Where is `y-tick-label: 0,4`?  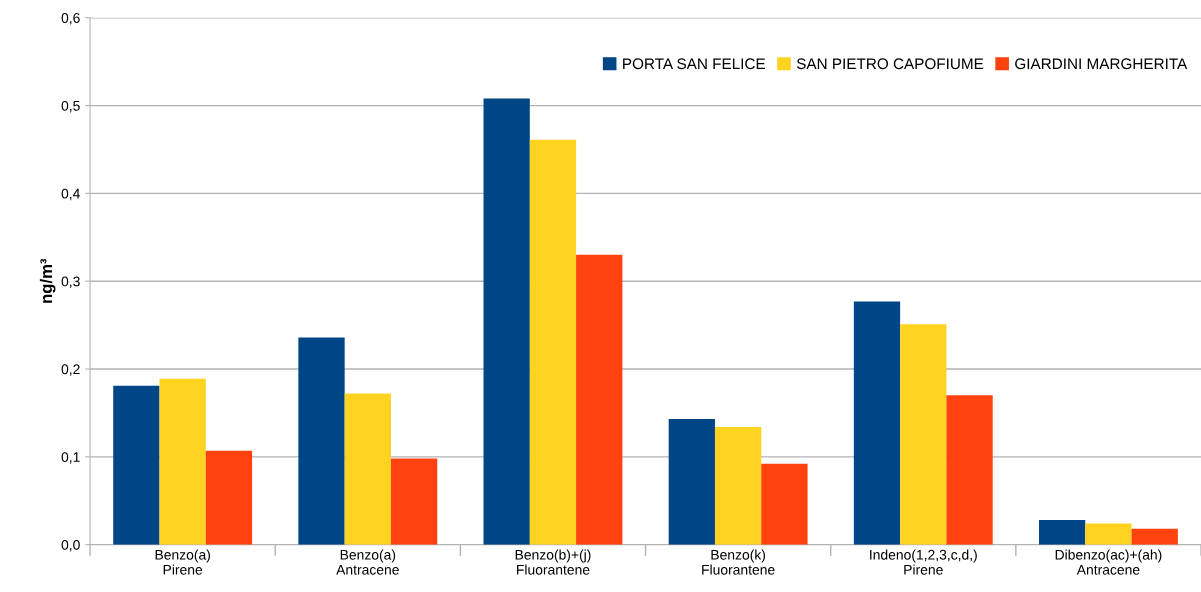
y-tick-label: 0,4 is located at coordinates (70, 194).